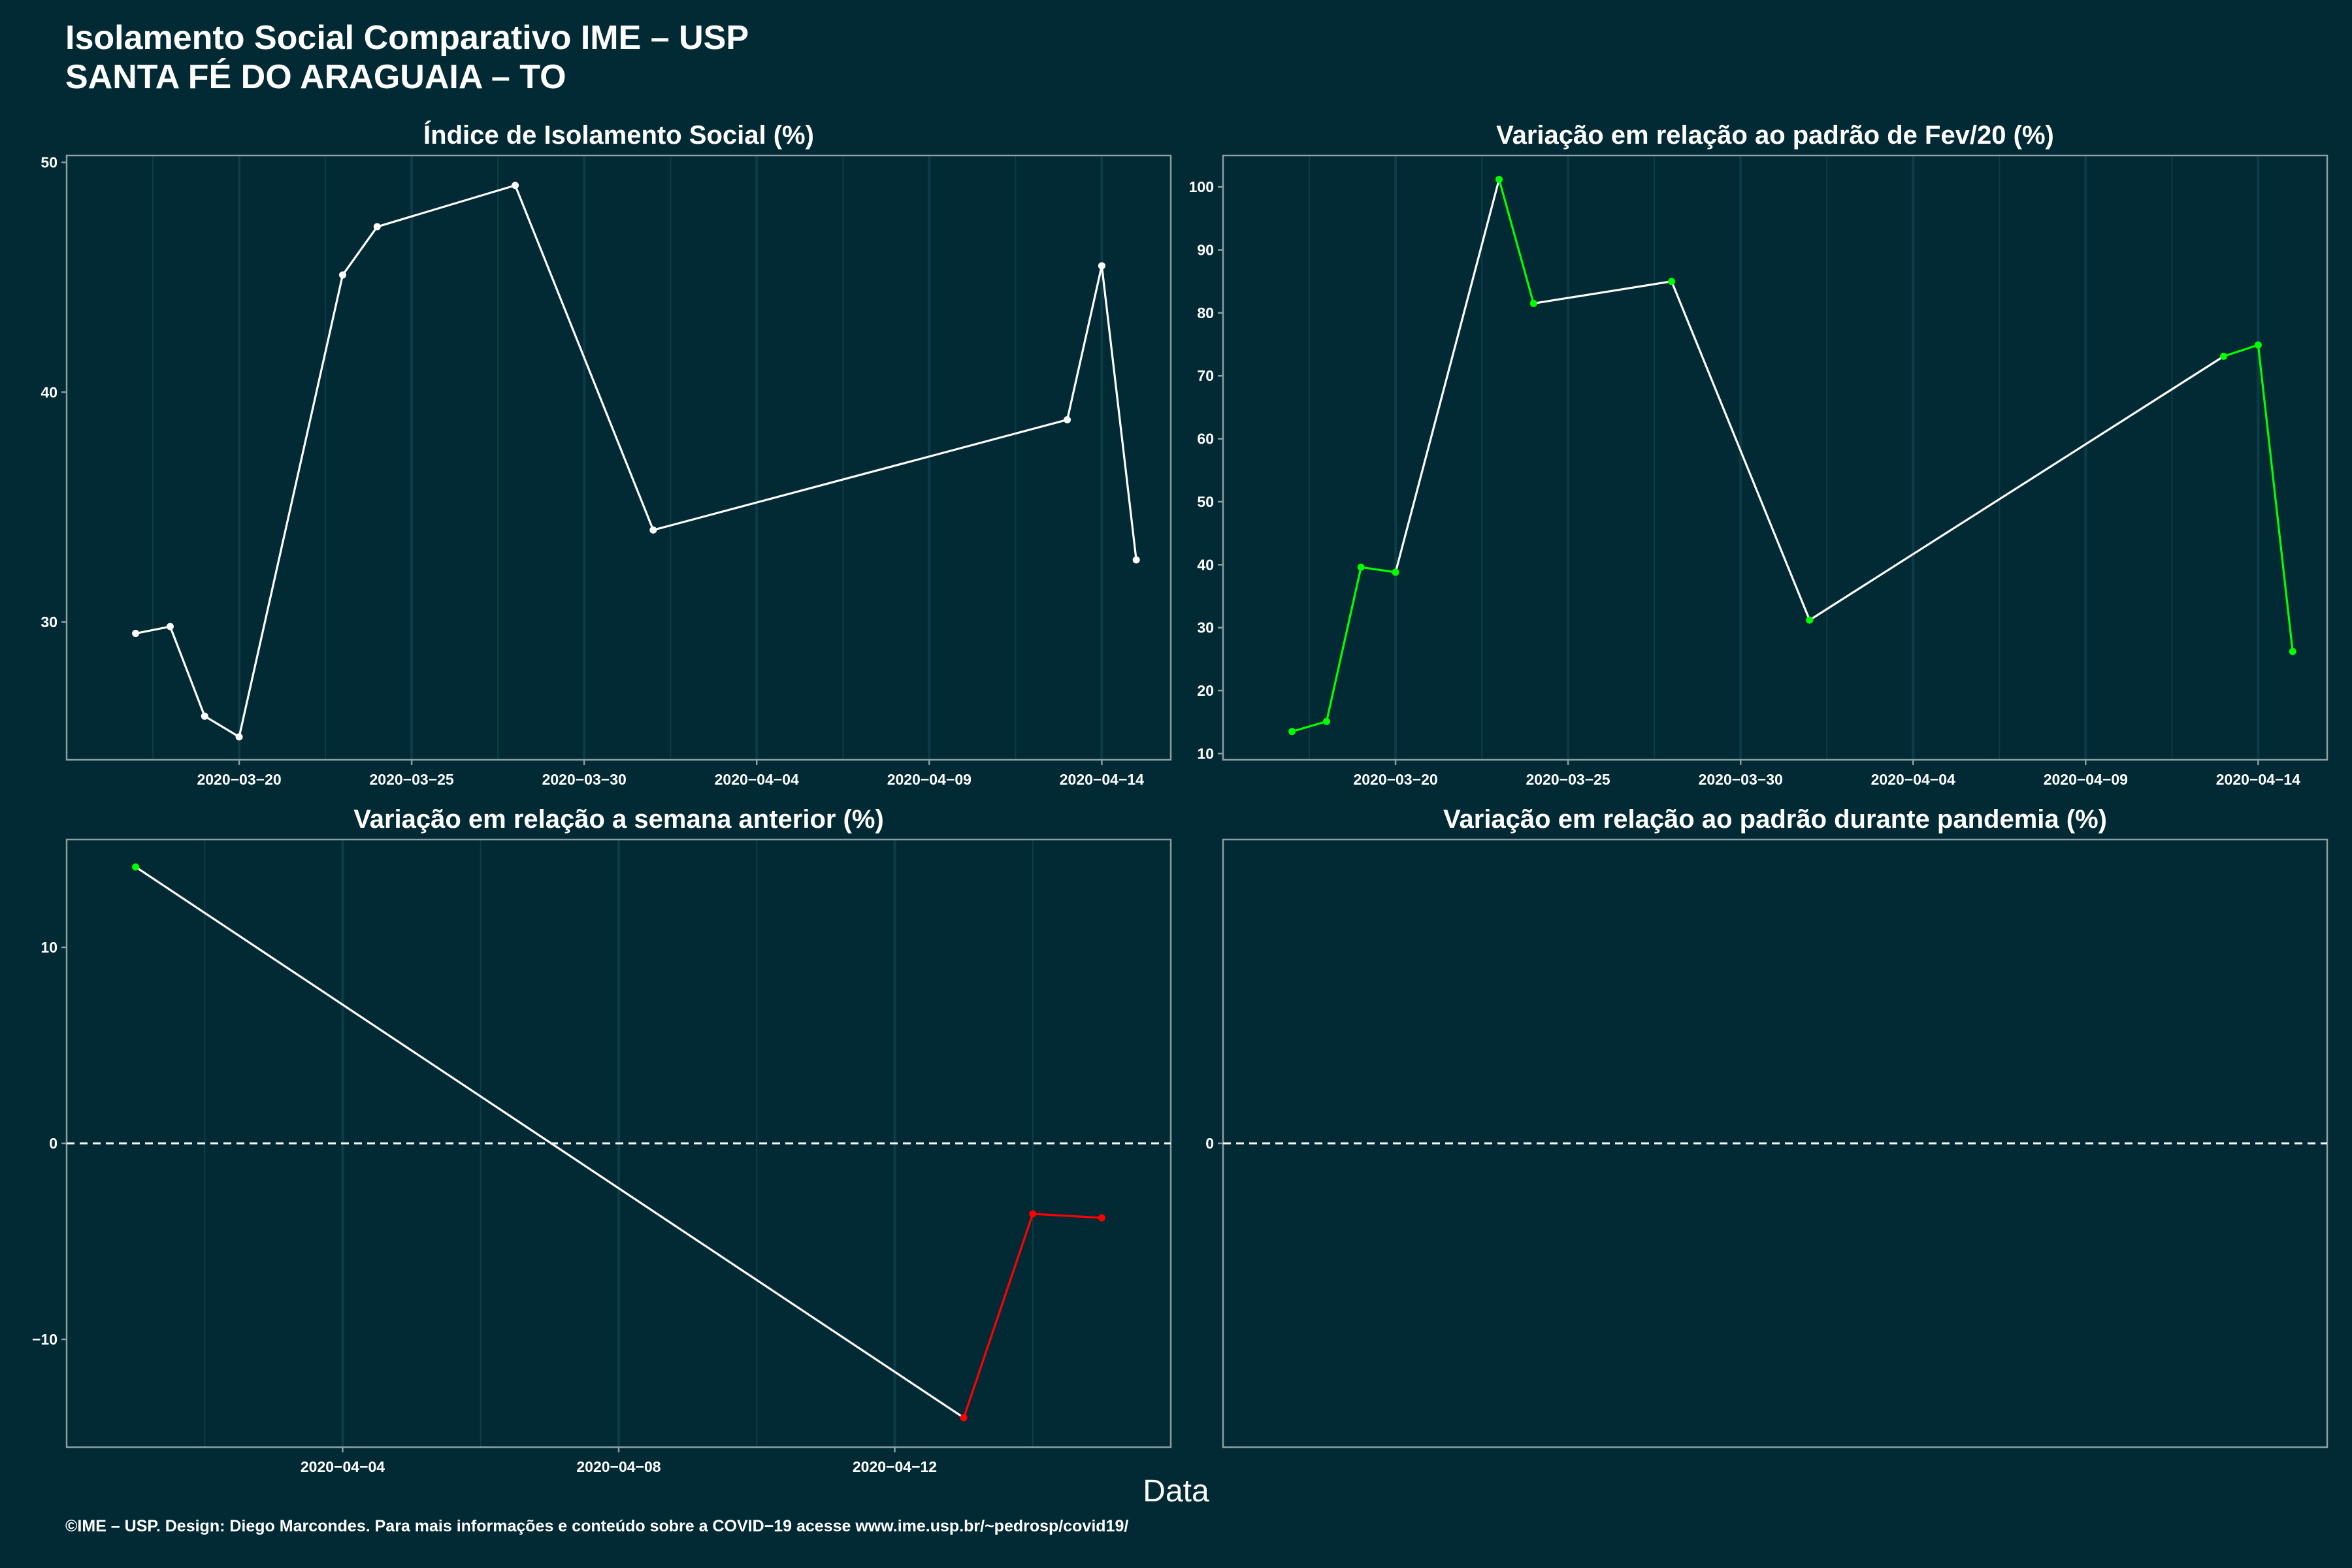  What do you see at coordinates (618, 1466) in the screenshot?
I see `x-tick-label: 2020−04−08` at bounding box center [618, 1466].